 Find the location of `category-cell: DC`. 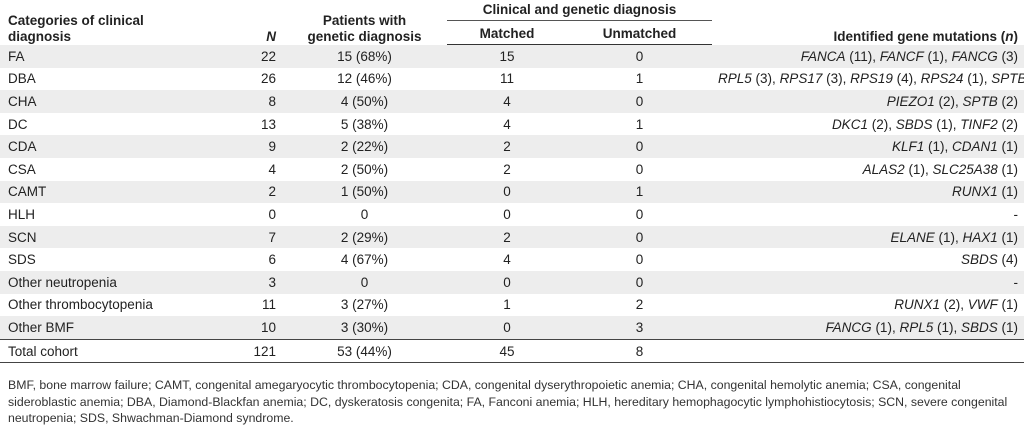

category-cell: DC is located at coordinates (18, 124).